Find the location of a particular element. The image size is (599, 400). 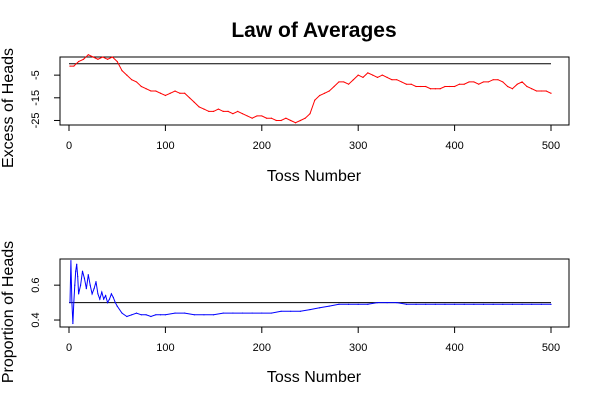

excess-heads-series-line is located at coordinates (311, 89).